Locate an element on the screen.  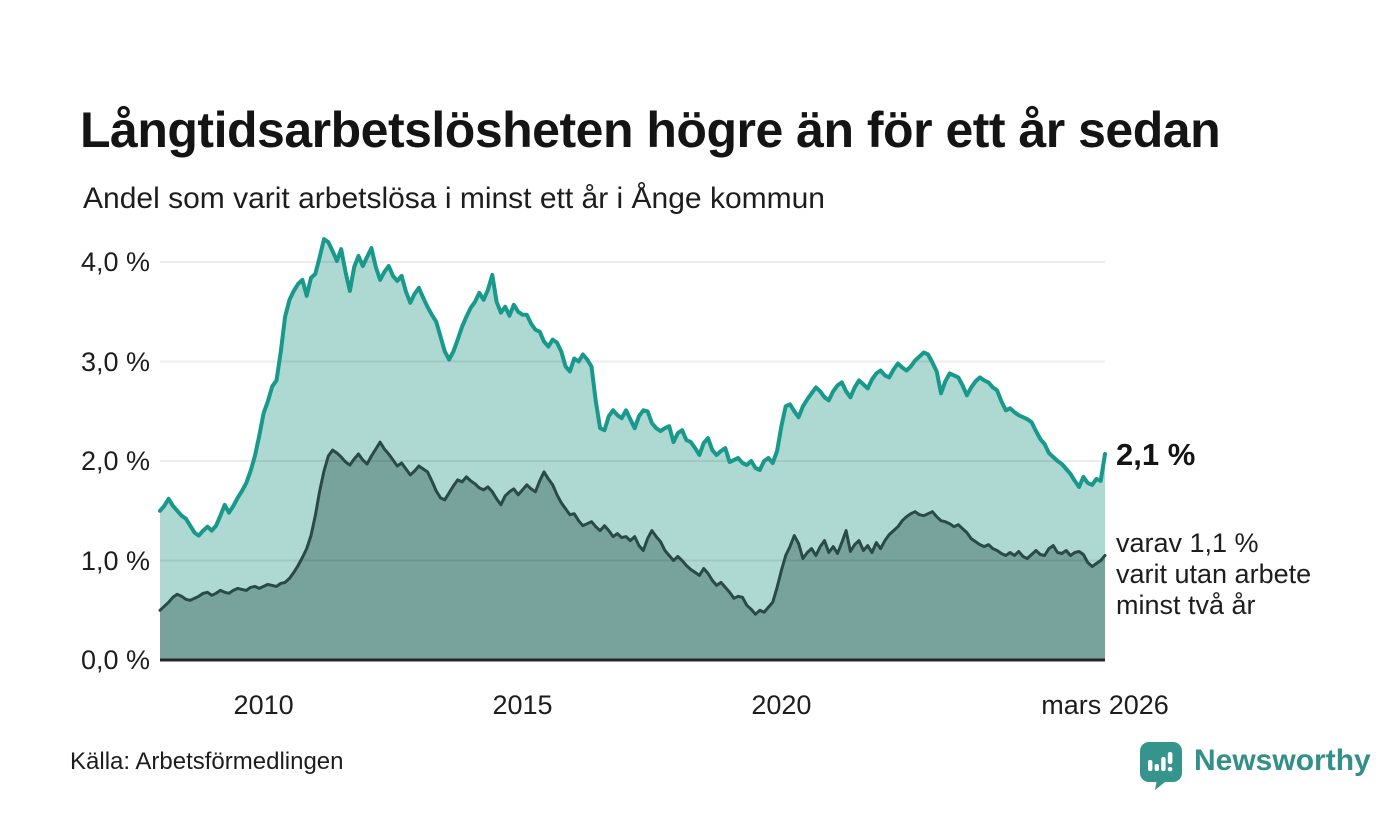
y-axis-tick: 2,0 % is located at coordinates (115, 461).